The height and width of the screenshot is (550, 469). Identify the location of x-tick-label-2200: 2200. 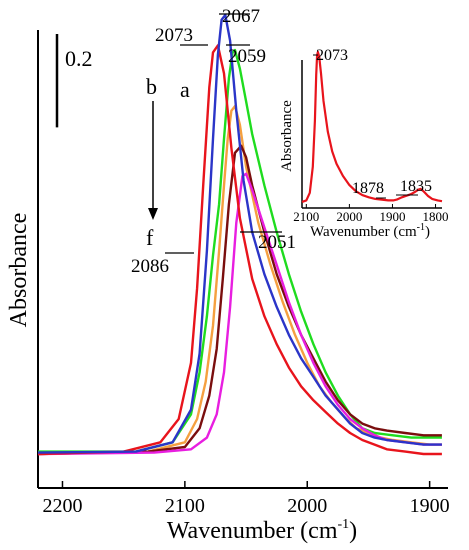
(62, 506).